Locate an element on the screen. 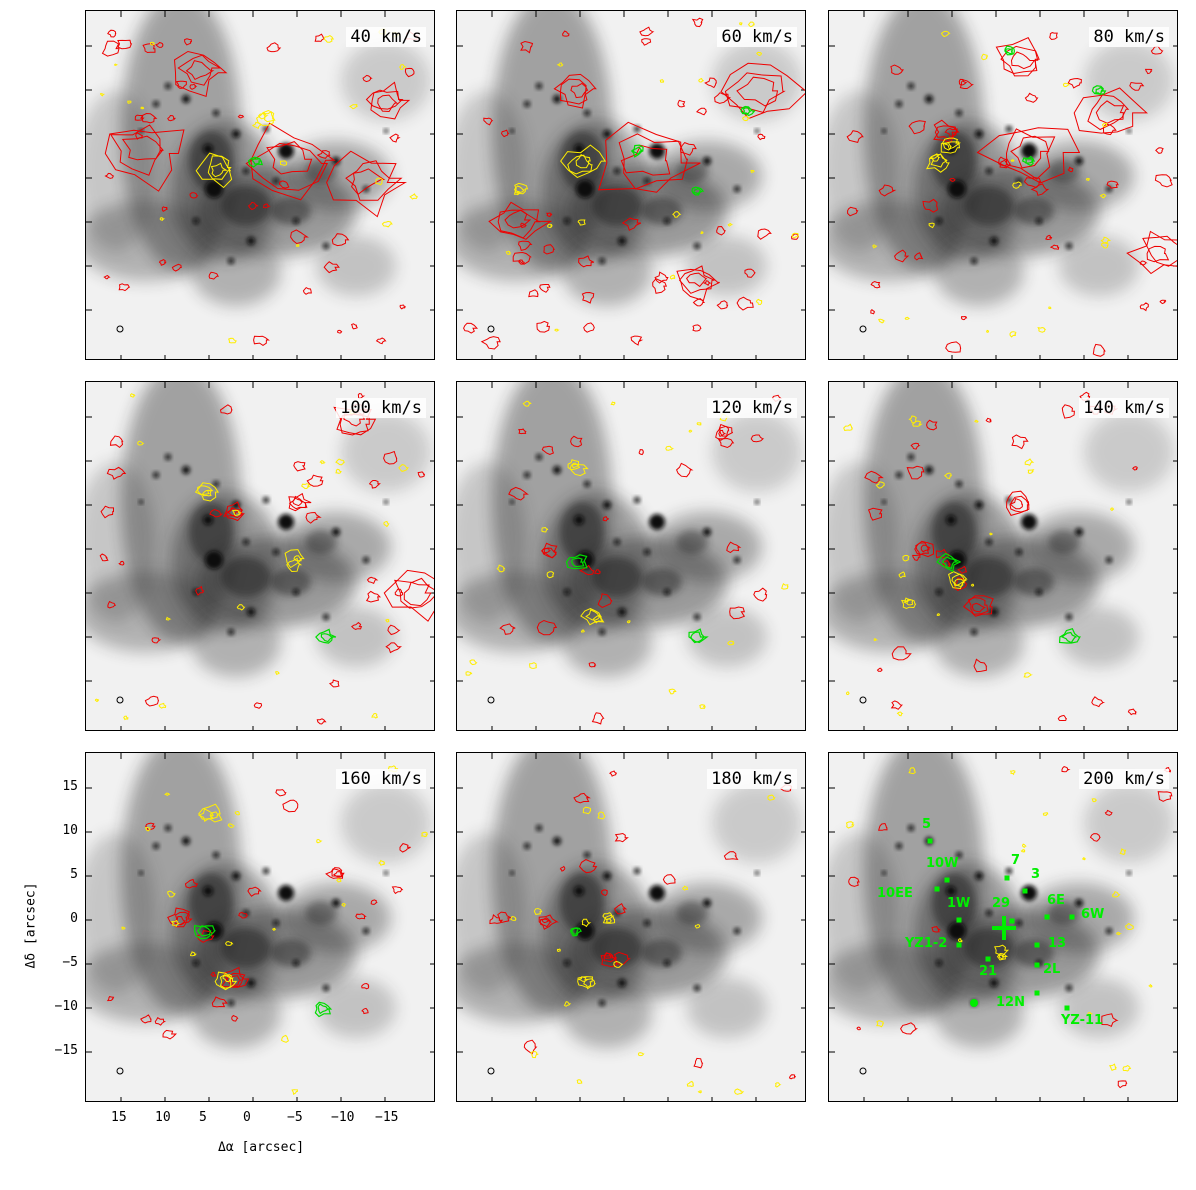 The height and width of the screenshot is (1190, 1196). source-label: 7 is located at coordinates (1016, 860).